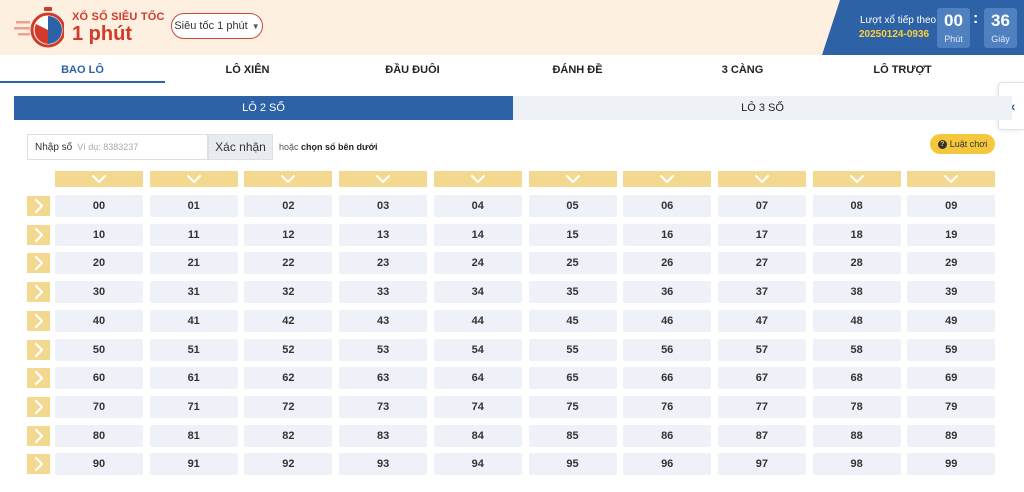  Describe the element at coordinates (761, 263) in the screenshot. I see `number-cell: 27` at that location.